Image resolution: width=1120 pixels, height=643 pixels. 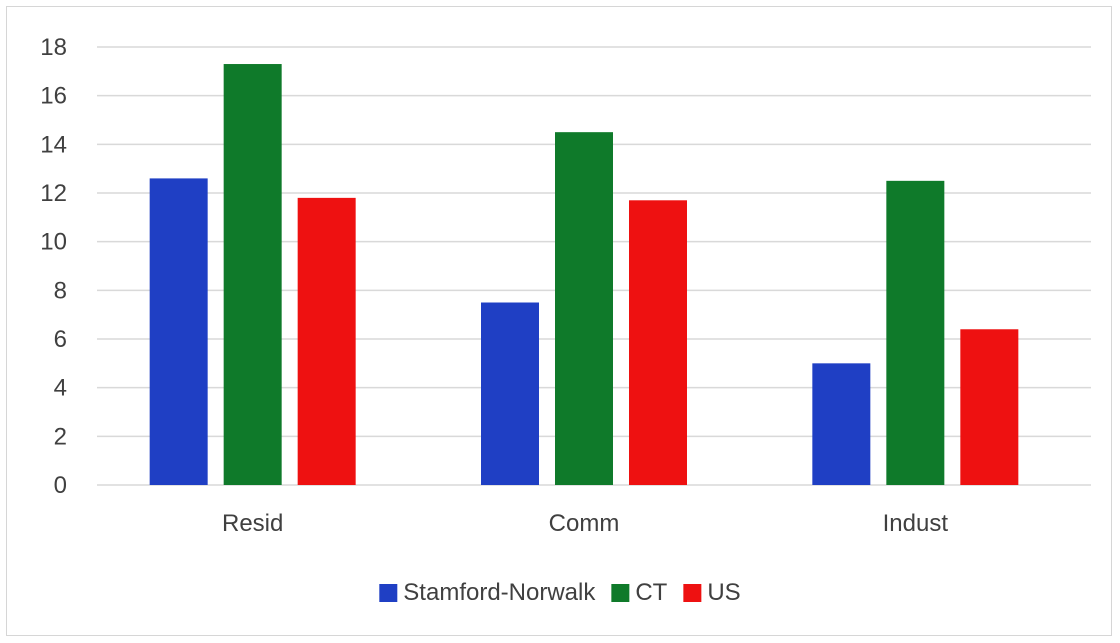 What do you see at coordinates (916, 523) in the screenshot?
I see `x-category-label: Indust` at bounding box center [916, 523].